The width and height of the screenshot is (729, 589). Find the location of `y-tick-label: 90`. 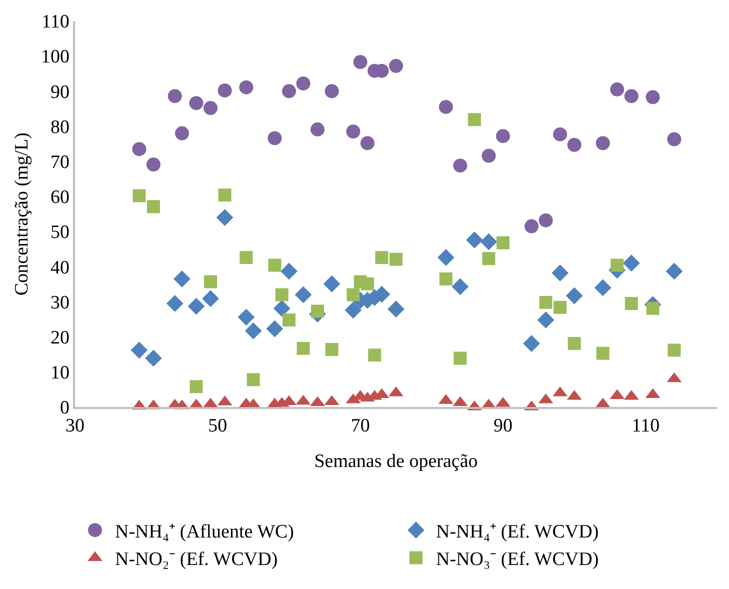

y-tick-label: 90 is located at coordinates (60, 92).